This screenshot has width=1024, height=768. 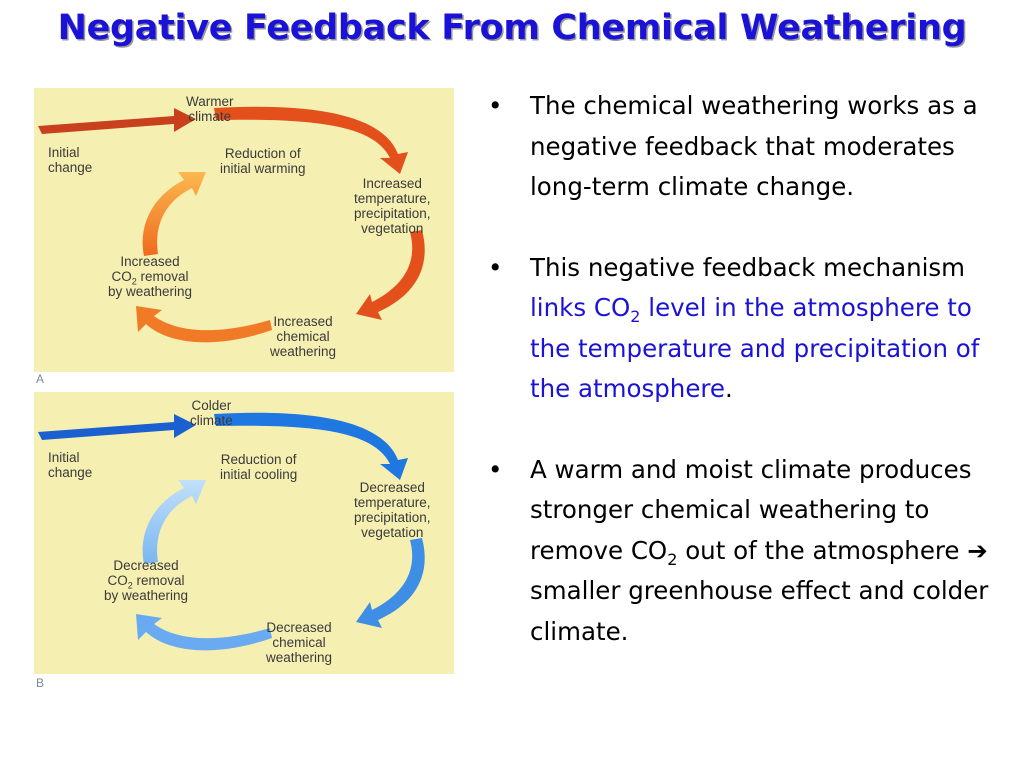 What do you see at coordinates (70, 160) in the screenshot?
I see `initial-change-label: Initial change` at bounding box center [70, 160].